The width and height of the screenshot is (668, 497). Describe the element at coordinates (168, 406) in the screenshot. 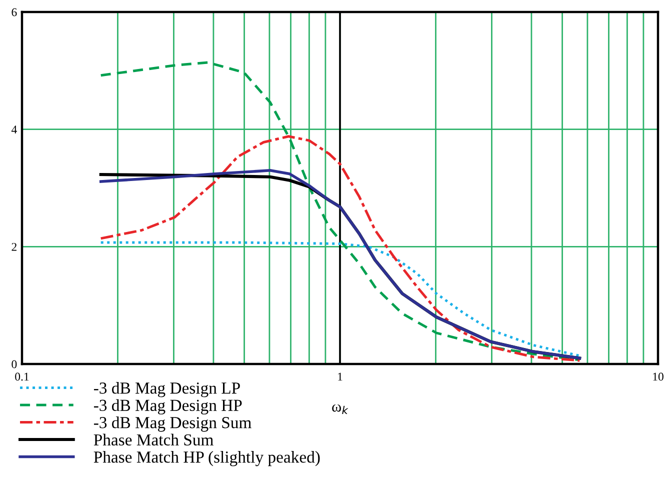

I see `legend-label: -3 dB Mag Design HP` at that location.